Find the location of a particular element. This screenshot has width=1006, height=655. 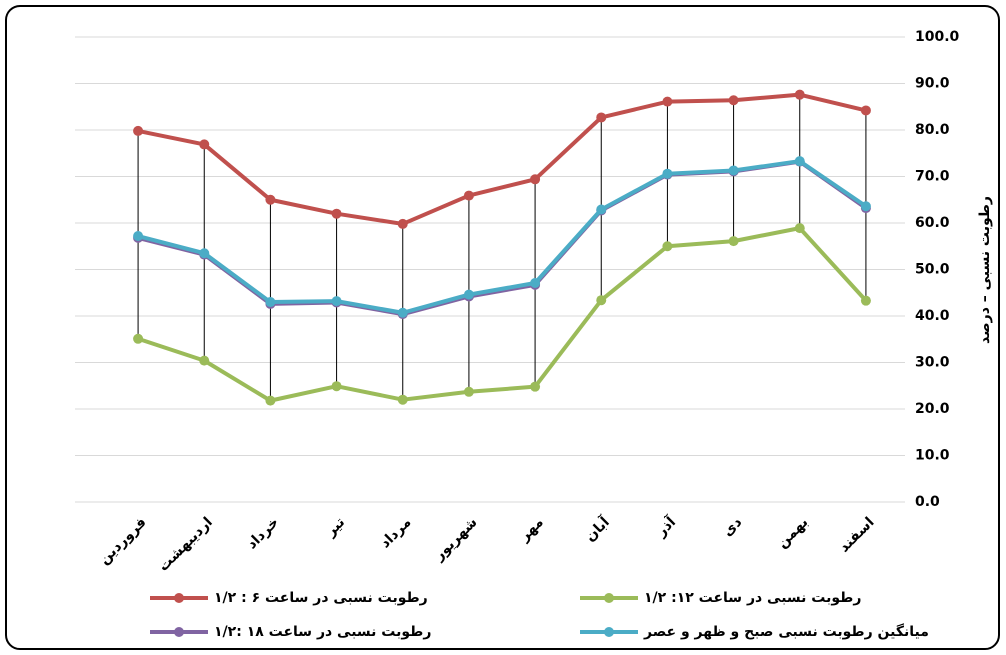

legend-label: رطوبت نسبی در ساعت ۱۲: ۱/۲ is located at coordinates (752, 598).